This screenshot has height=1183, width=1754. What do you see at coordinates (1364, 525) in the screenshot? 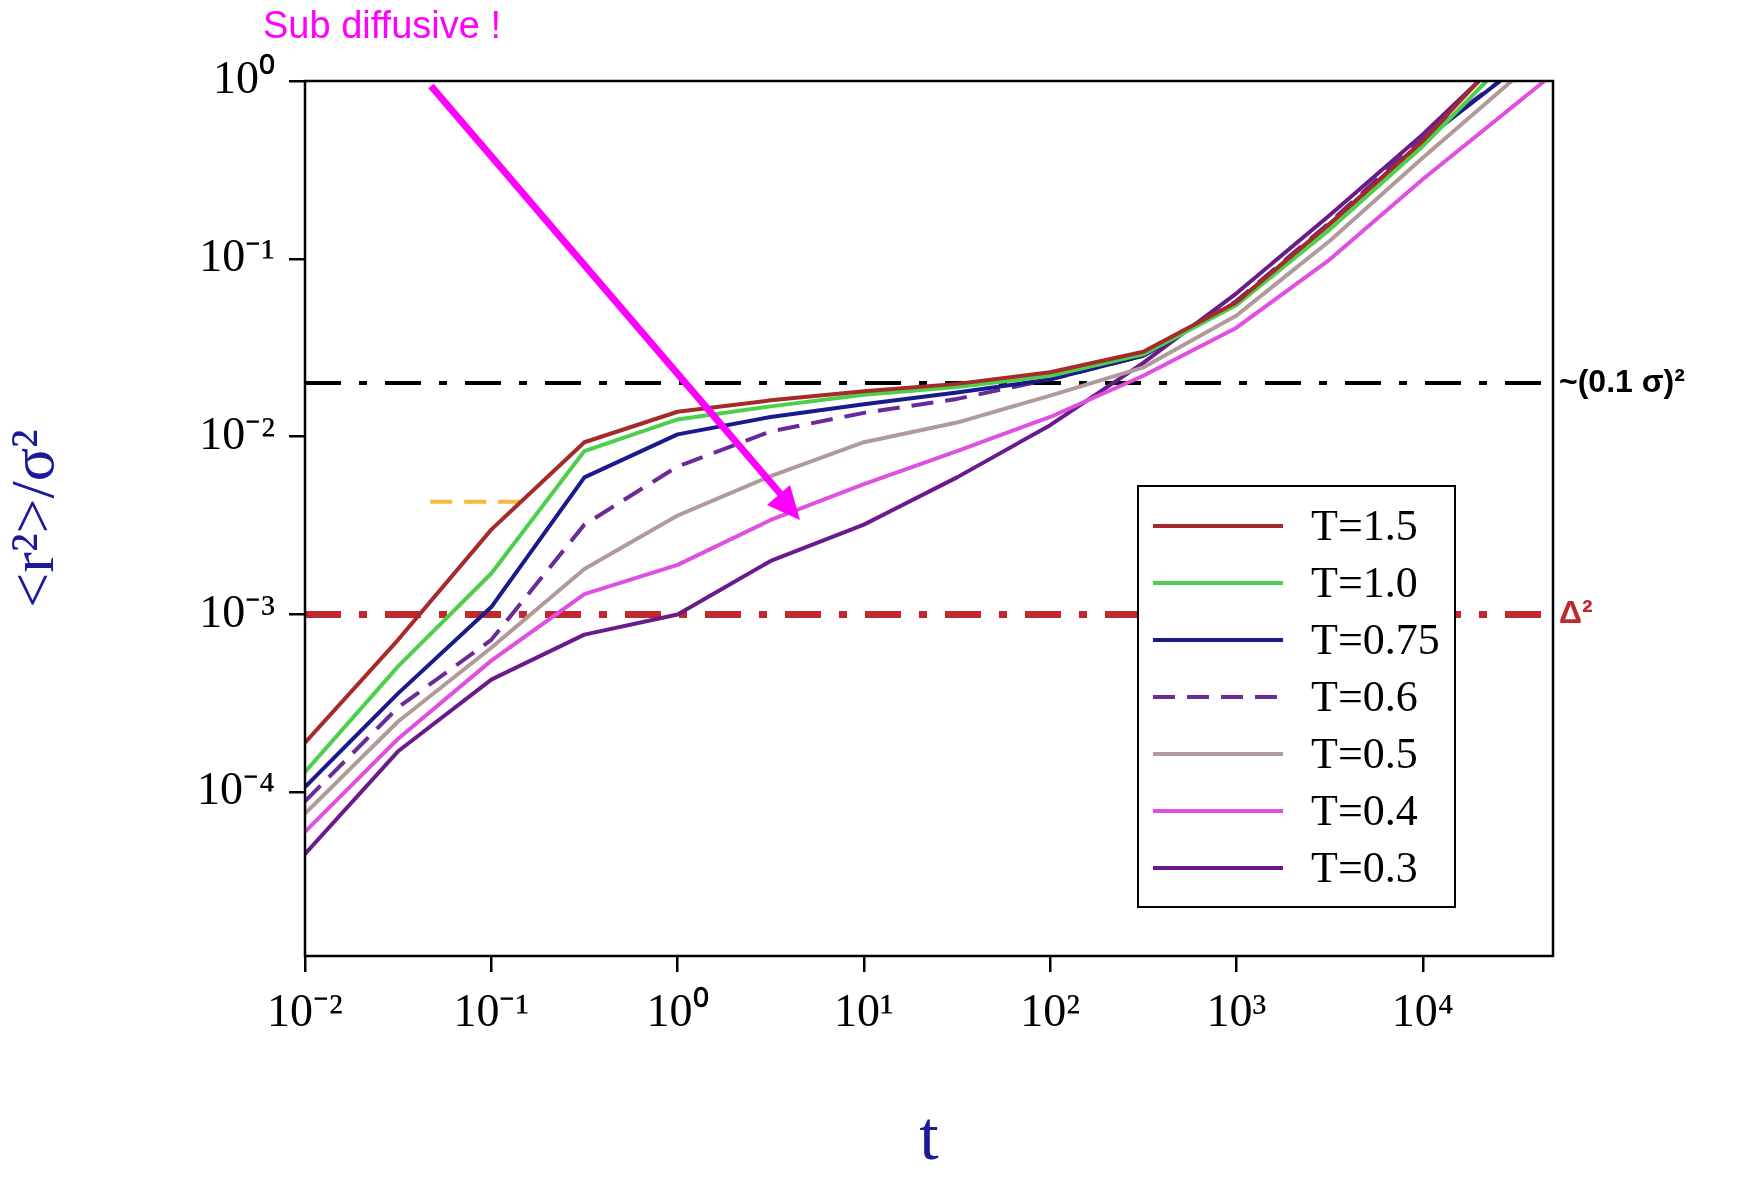
I see `legend-label: T=1.5` at bounding box center [1364, 525].